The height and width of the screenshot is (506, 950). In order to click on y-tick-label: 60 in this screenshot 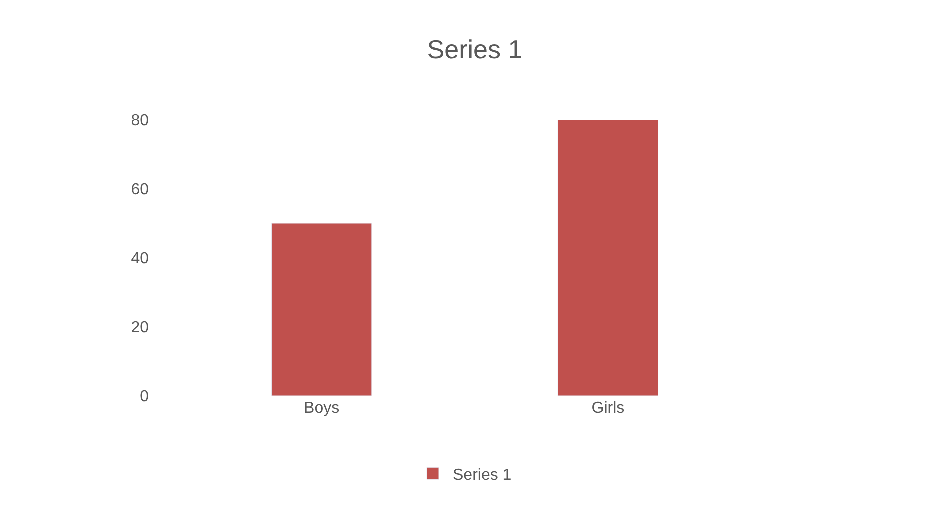, I will do `click(140, 190)`.